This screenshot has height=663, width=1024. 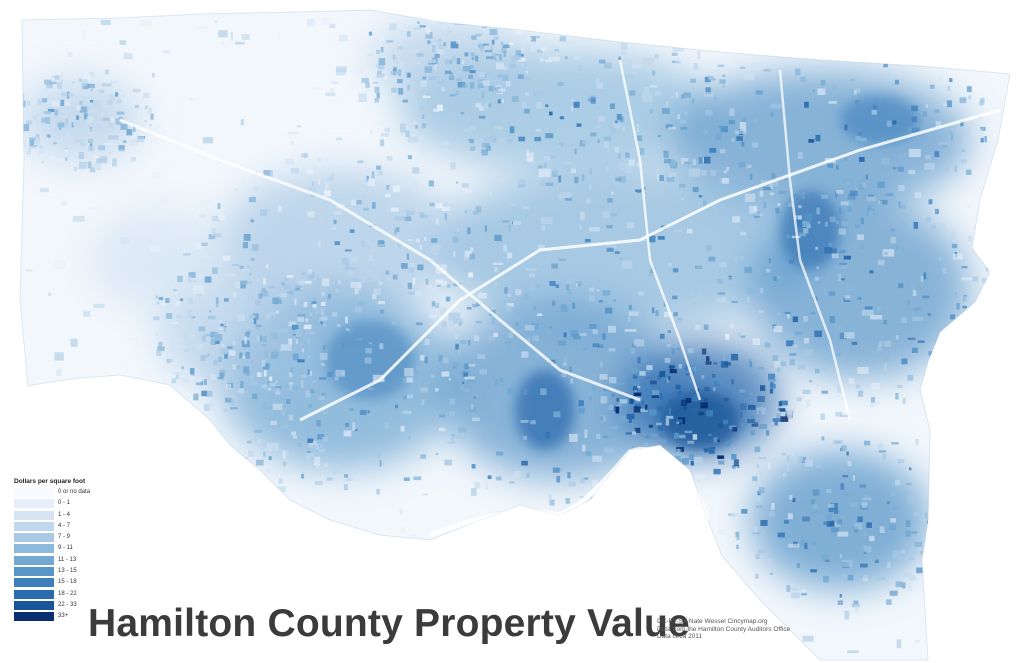 I want to click on legend-item: 7 - 9, so click(x=54, y=538).